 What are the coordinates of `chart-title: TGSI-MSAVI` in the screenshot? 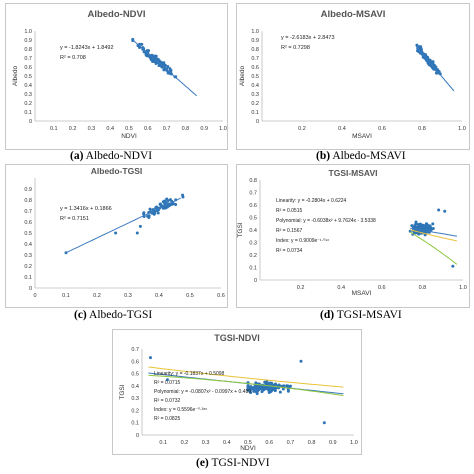 It's located at (353, 173).